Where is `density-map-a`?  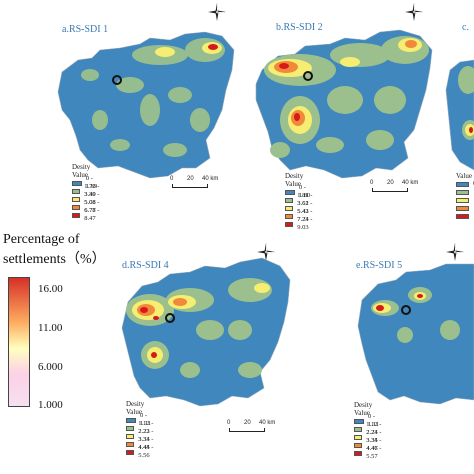 density-map-a is located at coordinates (146, 105).